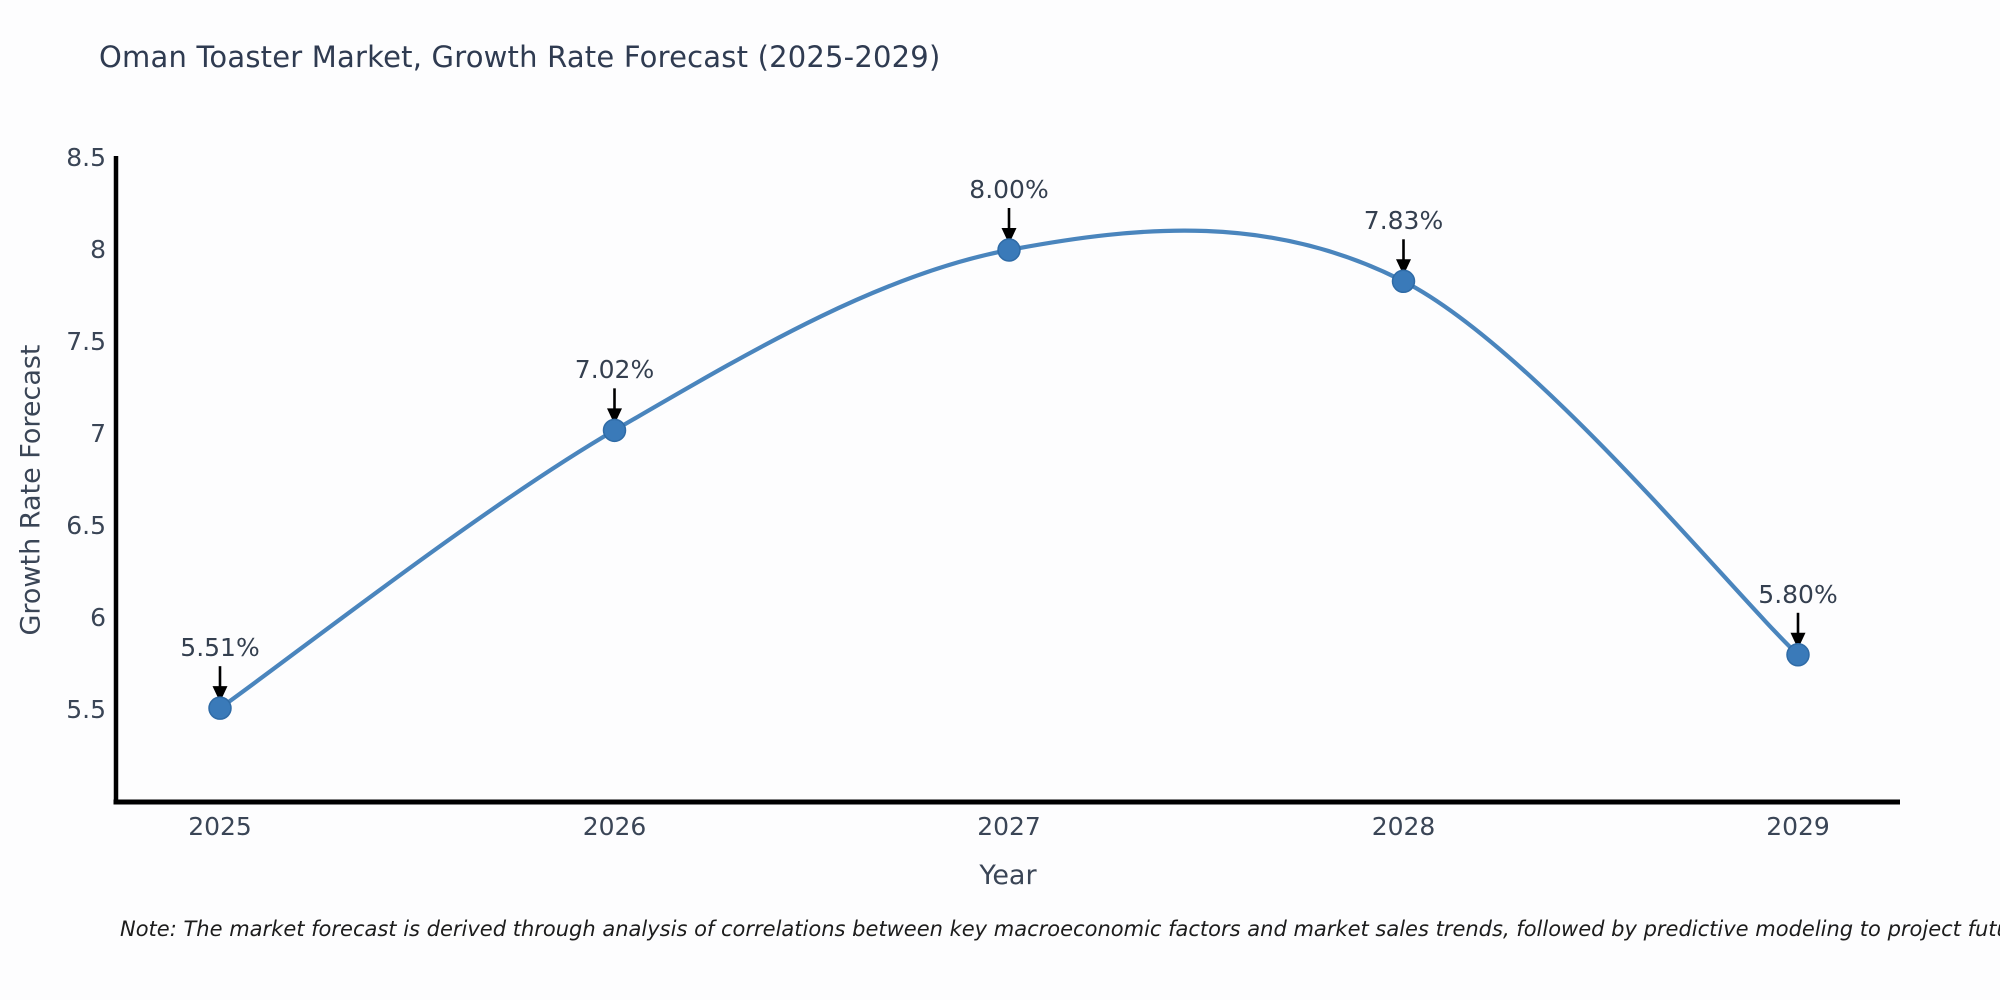 The width and height of the screenshot is (2000, 1000). Describe the element at coordinates (1403, 221) in the screenshot. I see `point-value-label: 7.83%` at that location.